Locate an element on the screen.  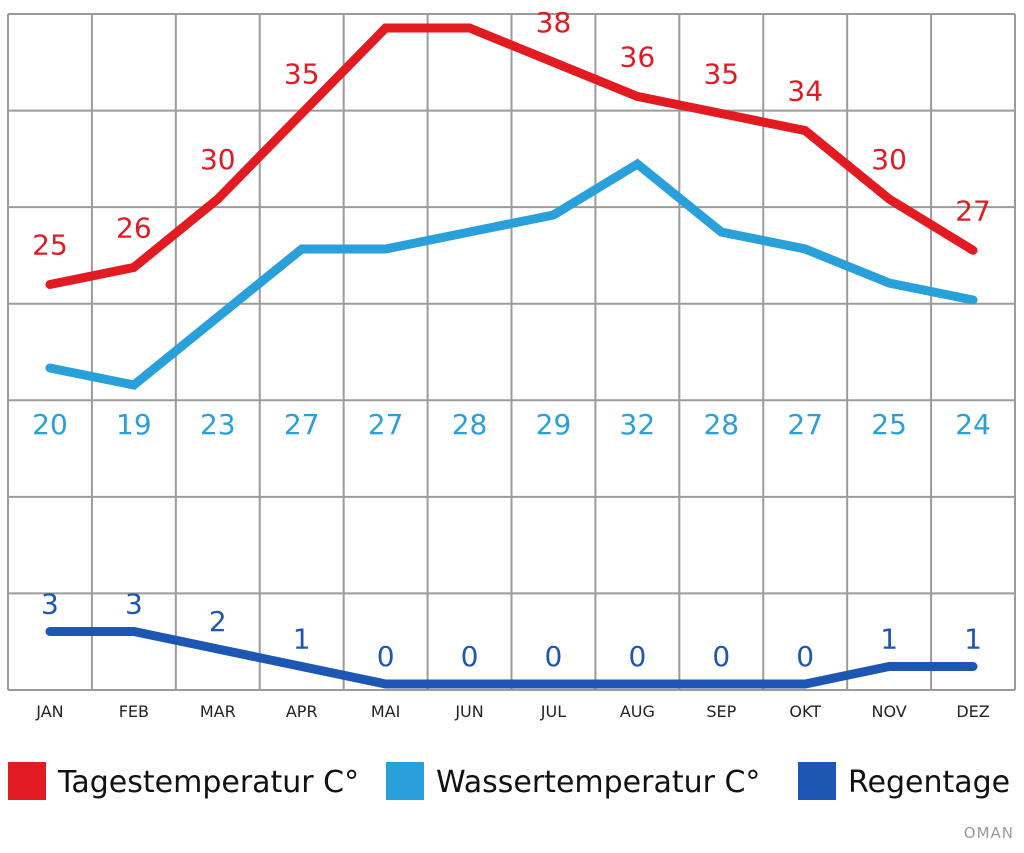
rain-days-line is located at coordinates (511, 658).